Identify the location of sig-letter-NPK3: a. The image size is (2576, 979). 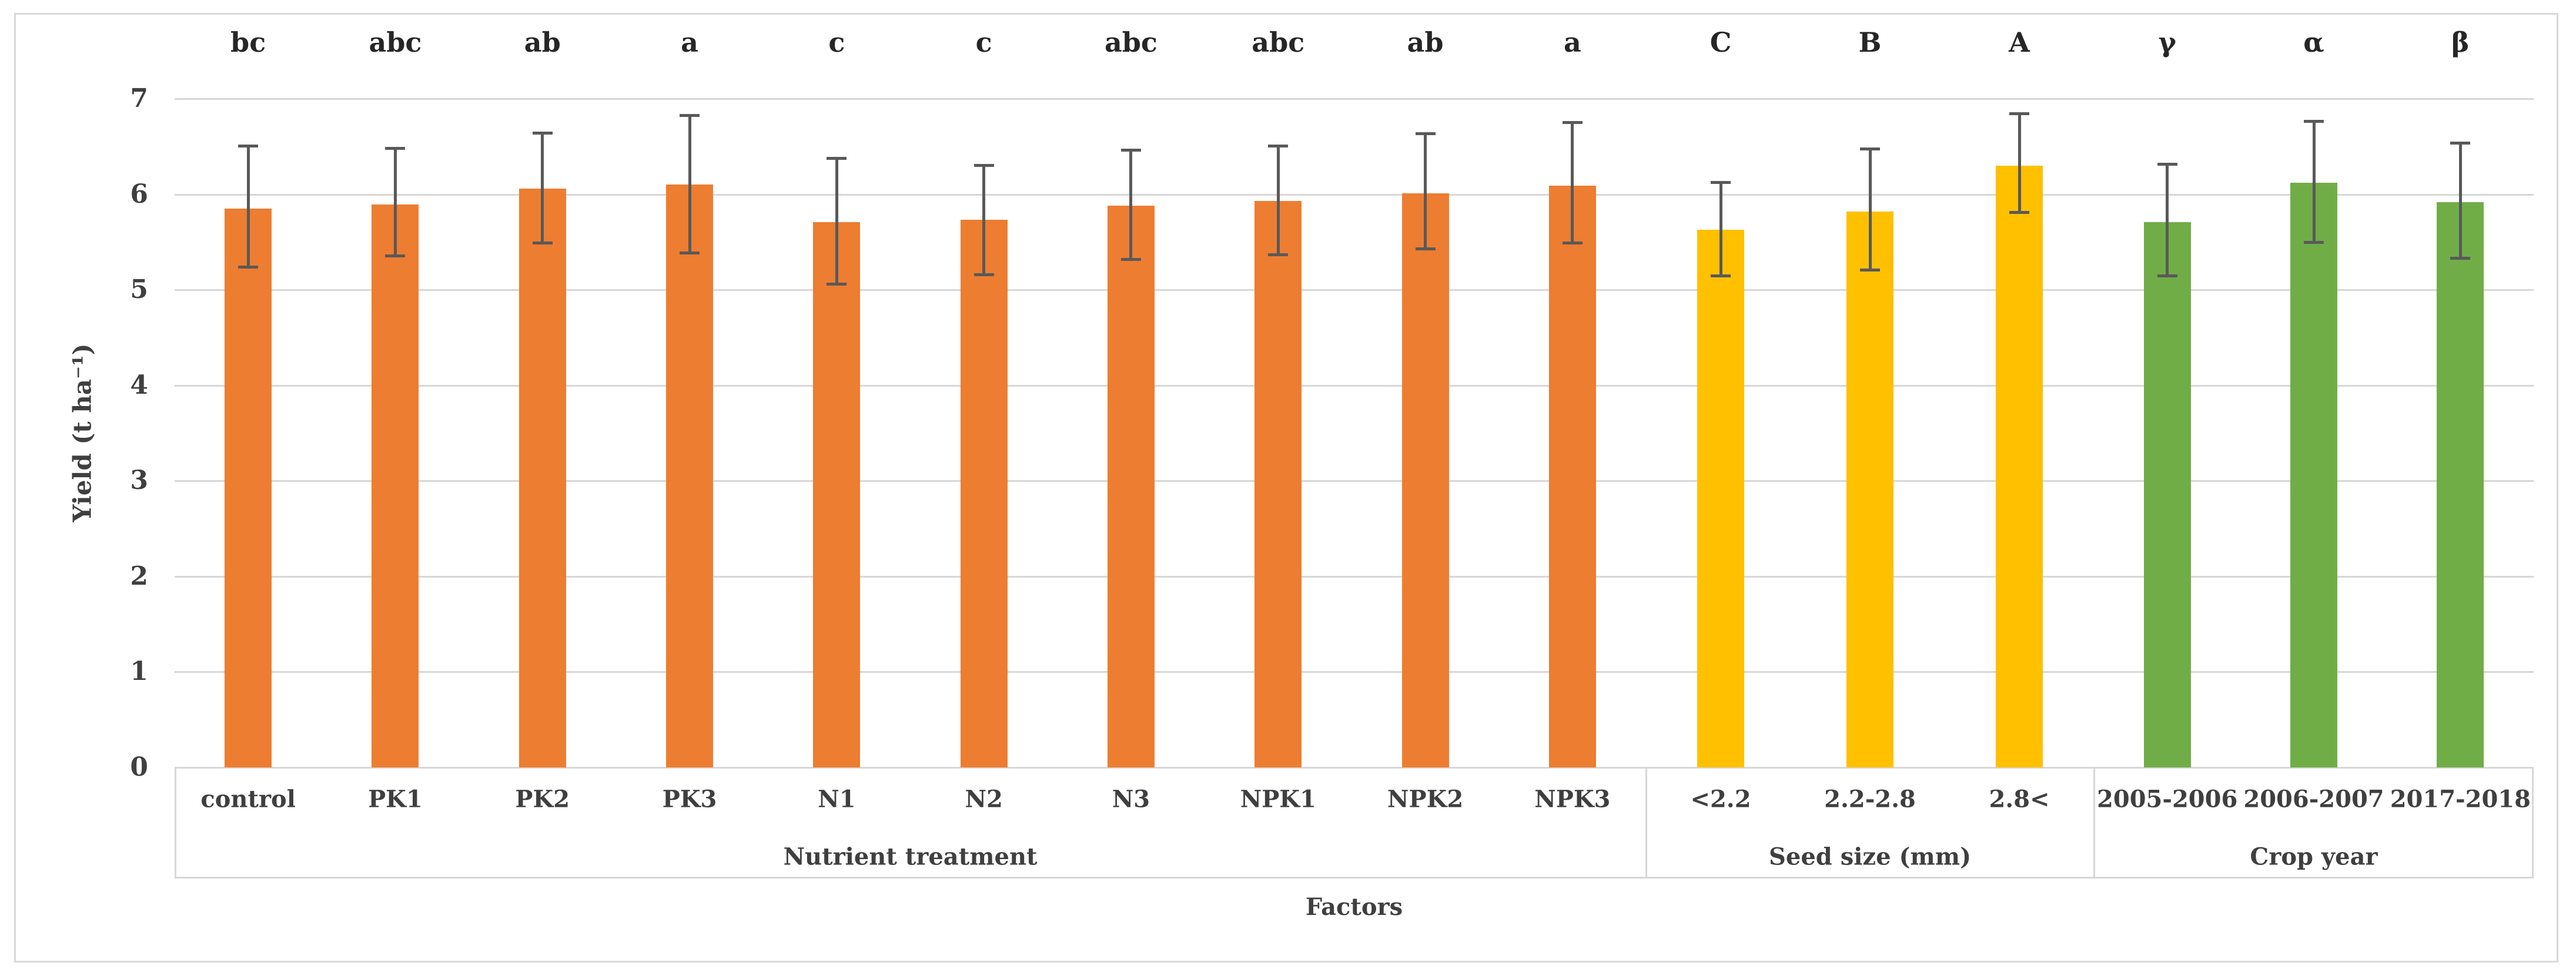
(1572, 42).